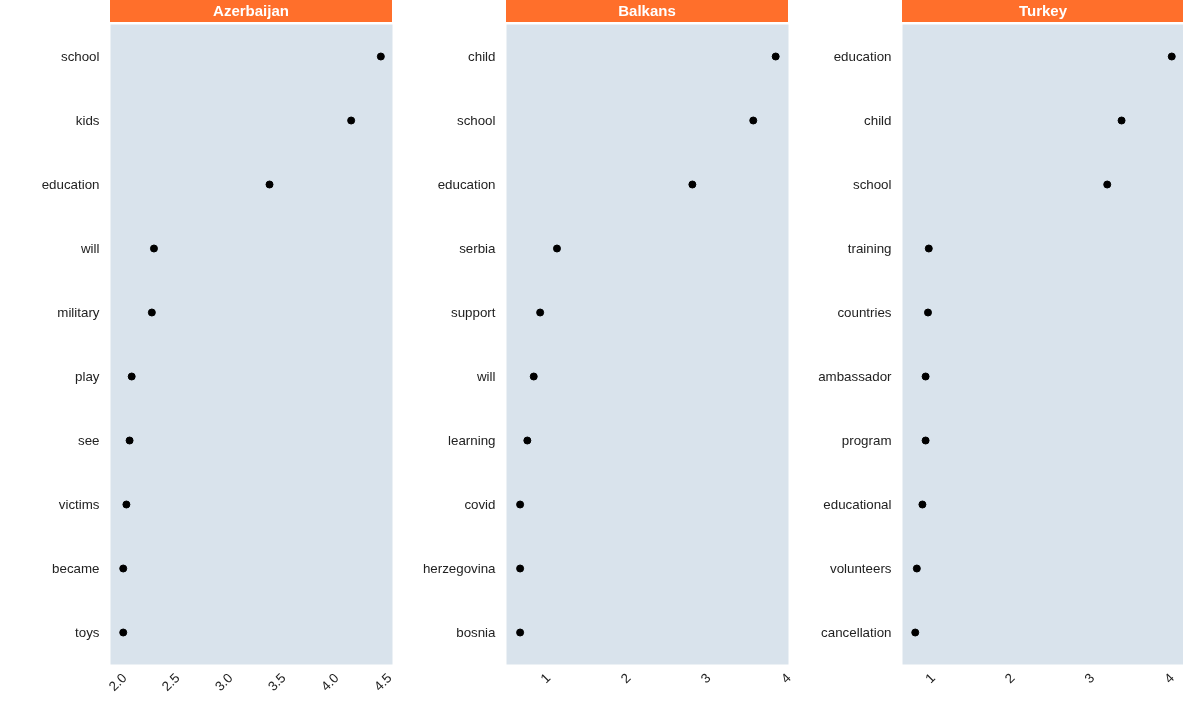  I want to click on y-tick-label: program, so click(866, 440).